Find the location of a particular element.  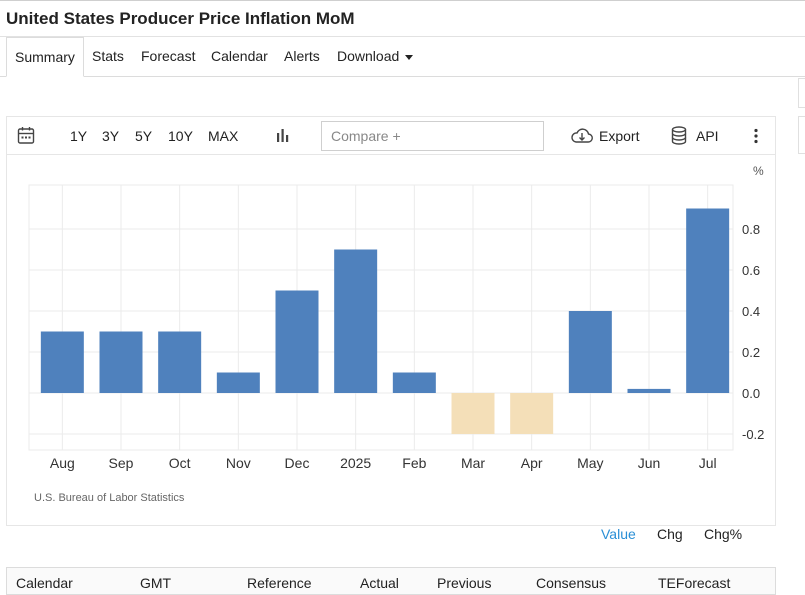

chevron-down-icon is located at coordinates (409, 57).